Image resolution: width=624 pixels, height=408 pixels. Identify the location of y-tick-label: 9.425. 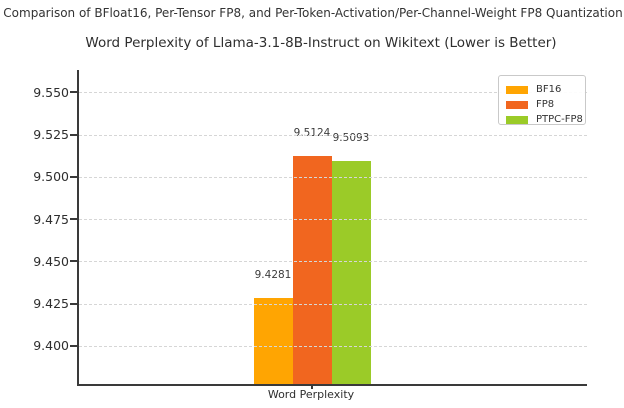
(51, 304).